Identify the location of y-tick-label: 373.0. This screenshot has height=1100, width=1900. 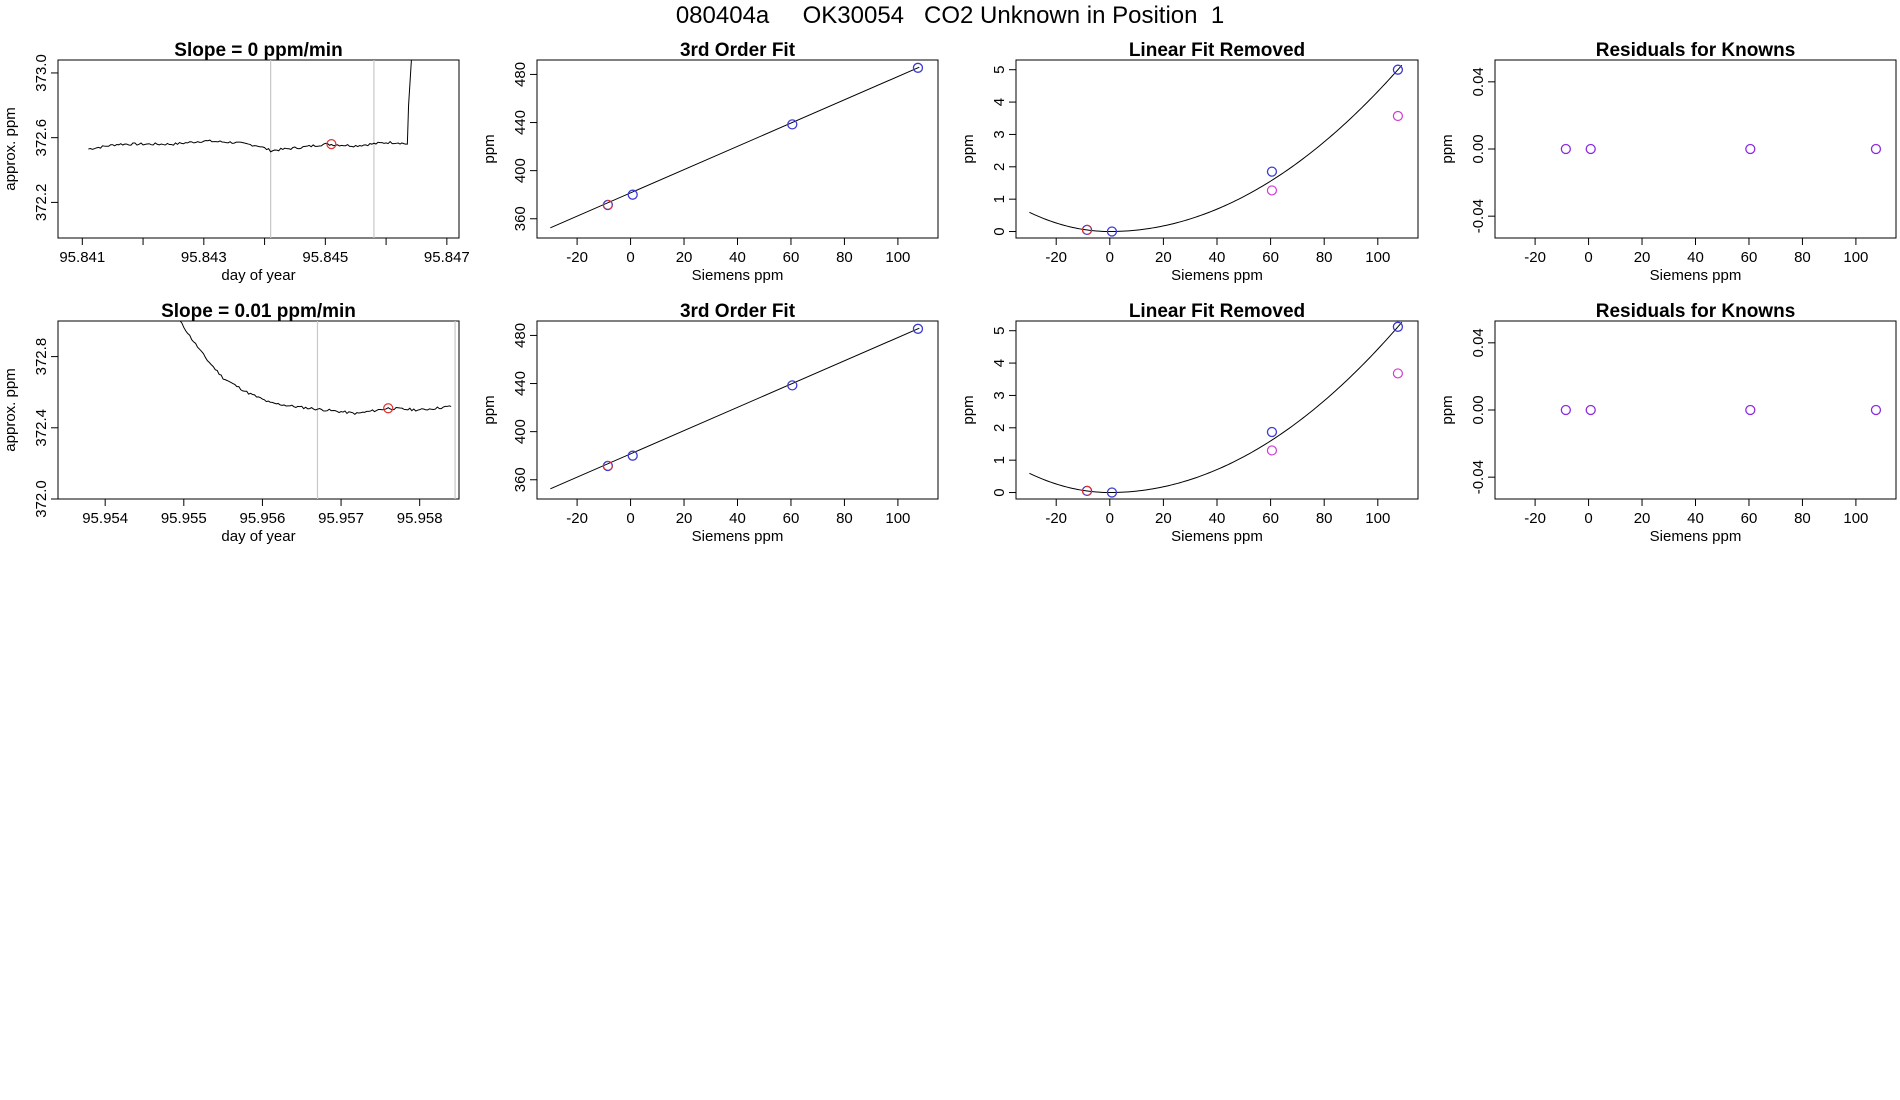
(41, 73).